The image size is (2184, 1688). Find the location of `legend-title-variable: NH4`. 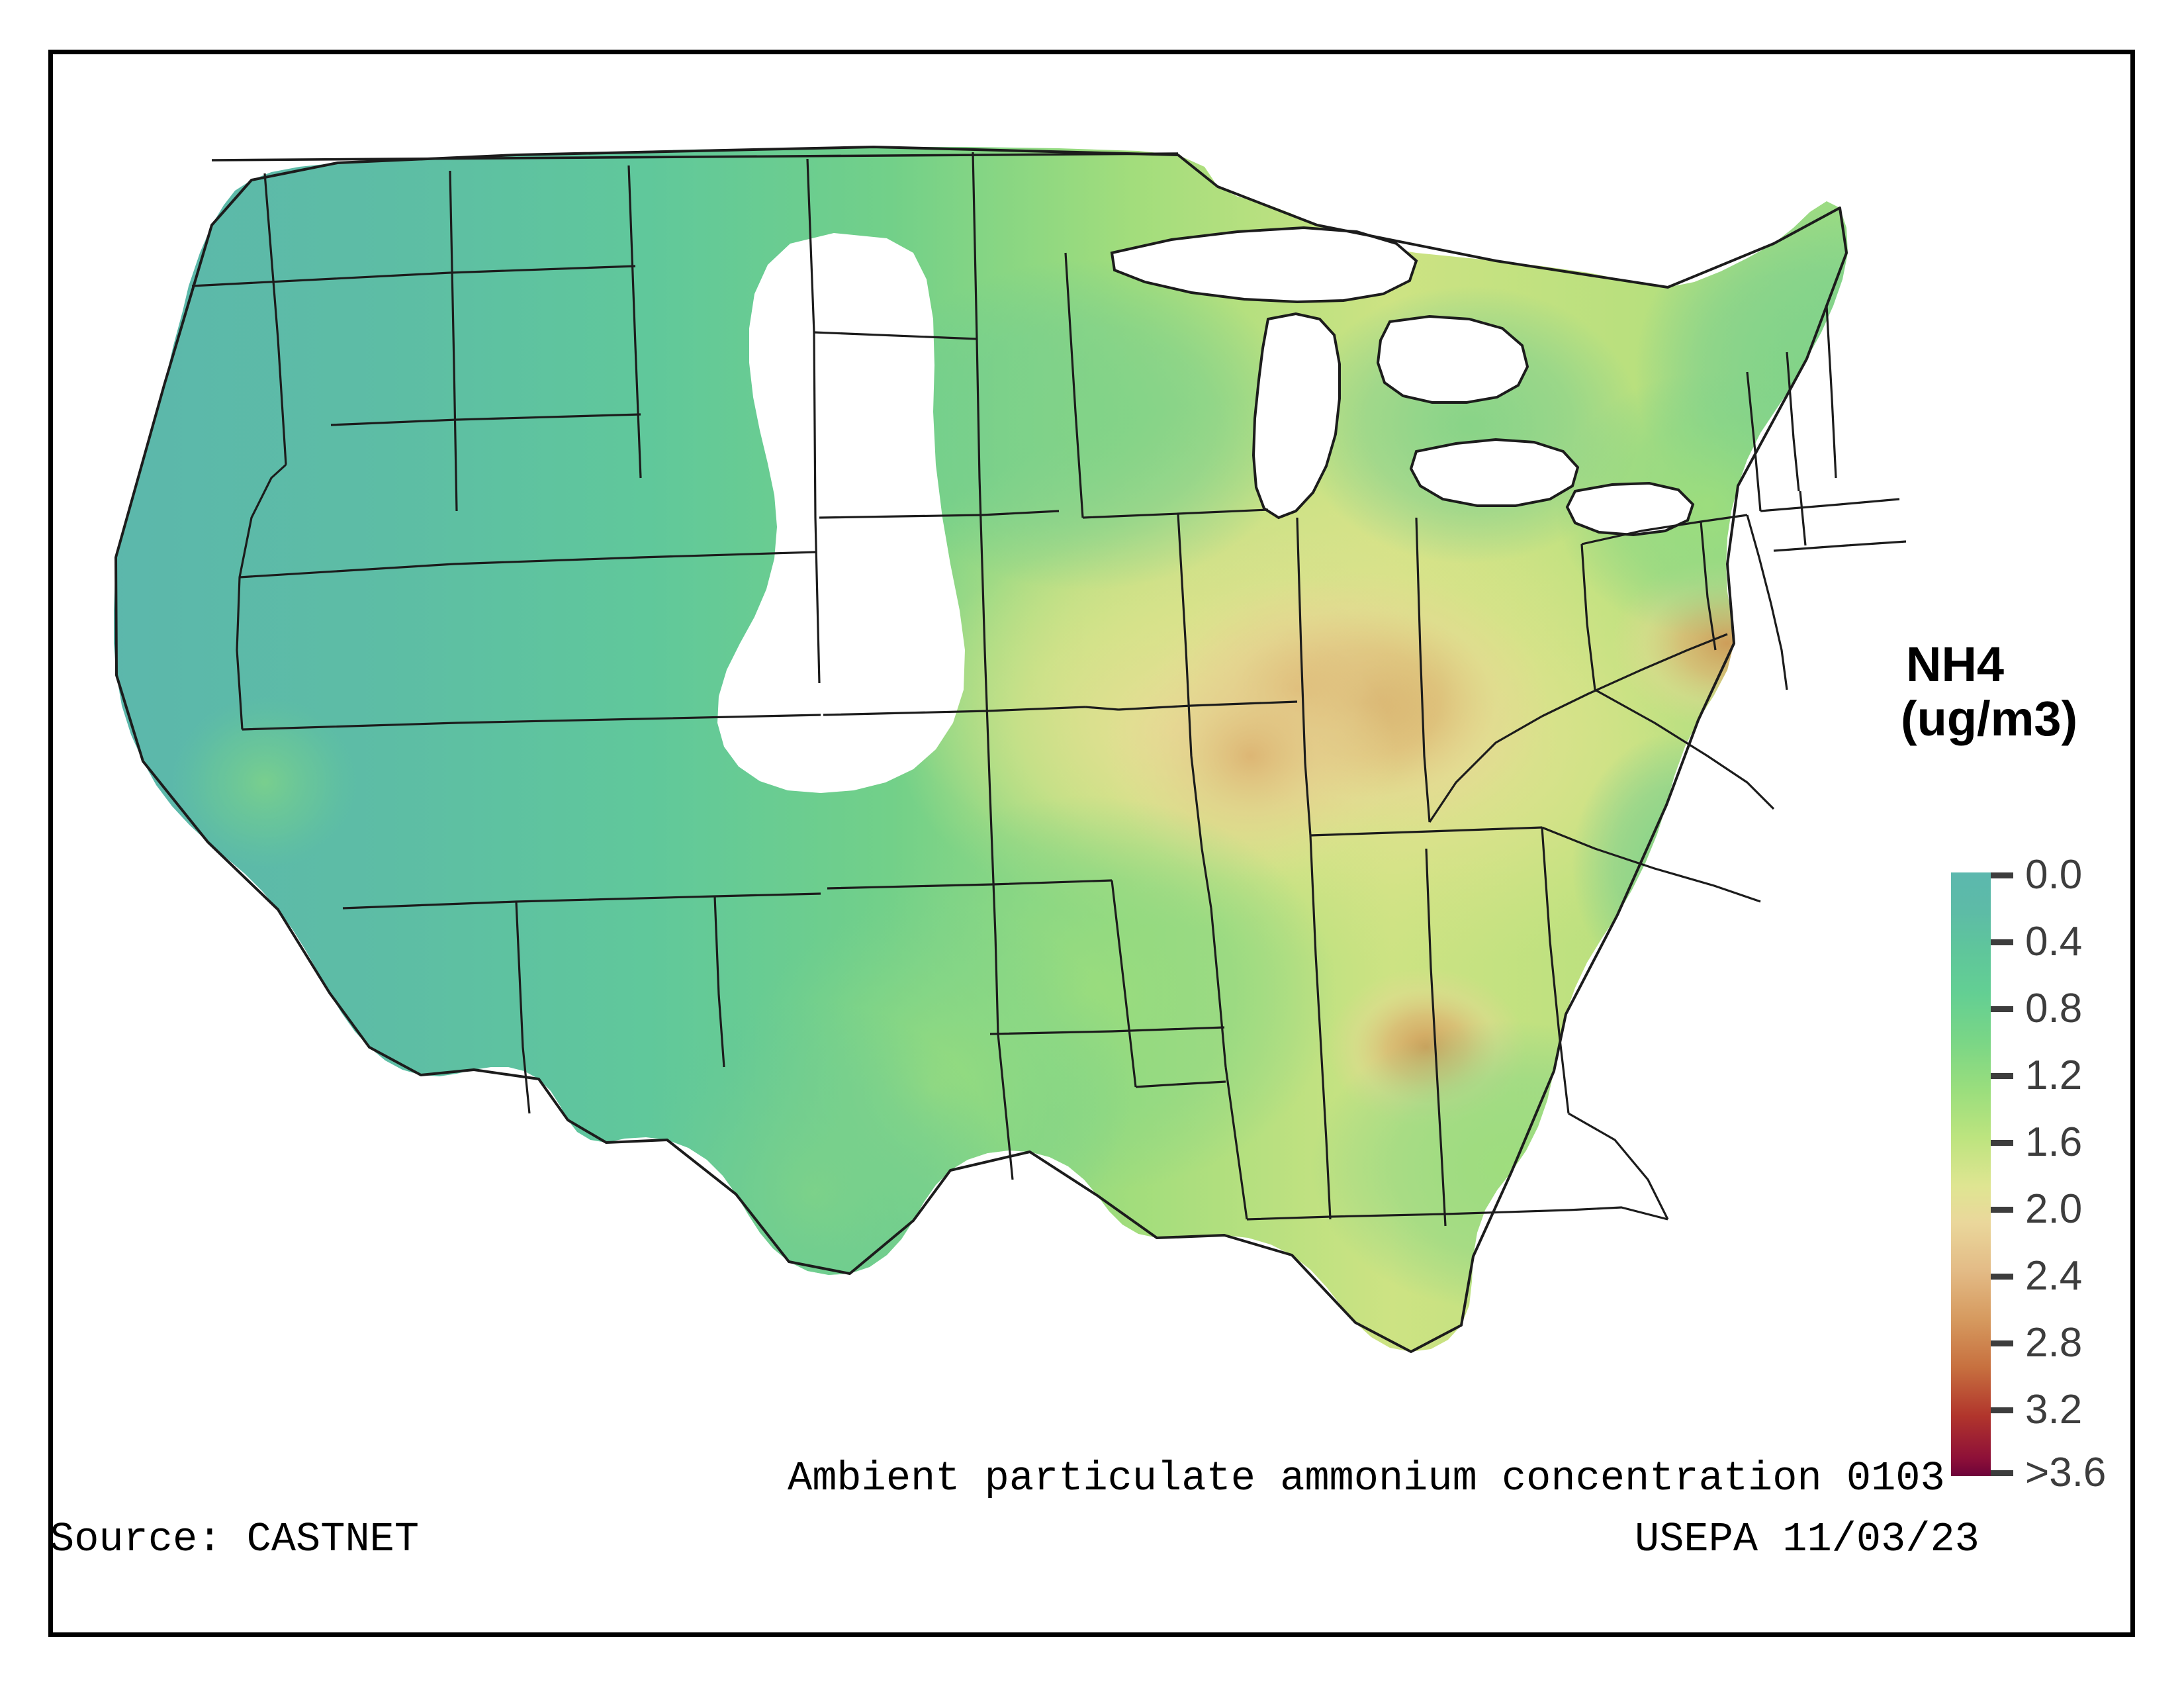

legend-title-variable: NH4 is located at coordinates (1955, 664).